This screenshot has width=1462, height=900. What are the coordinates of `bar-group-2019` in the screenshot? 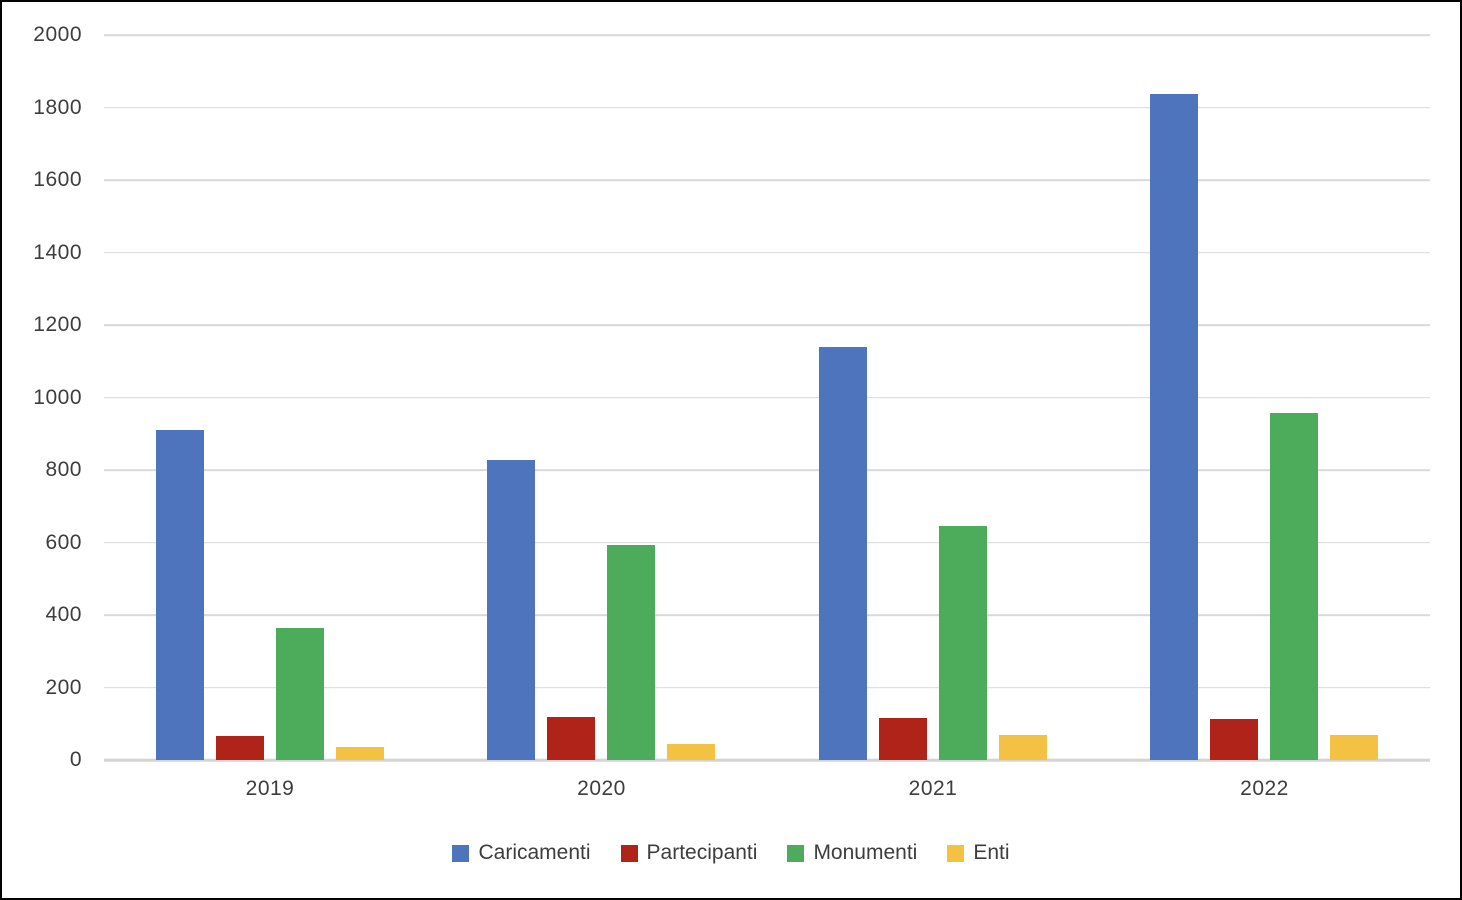 It's located at (269, 397).